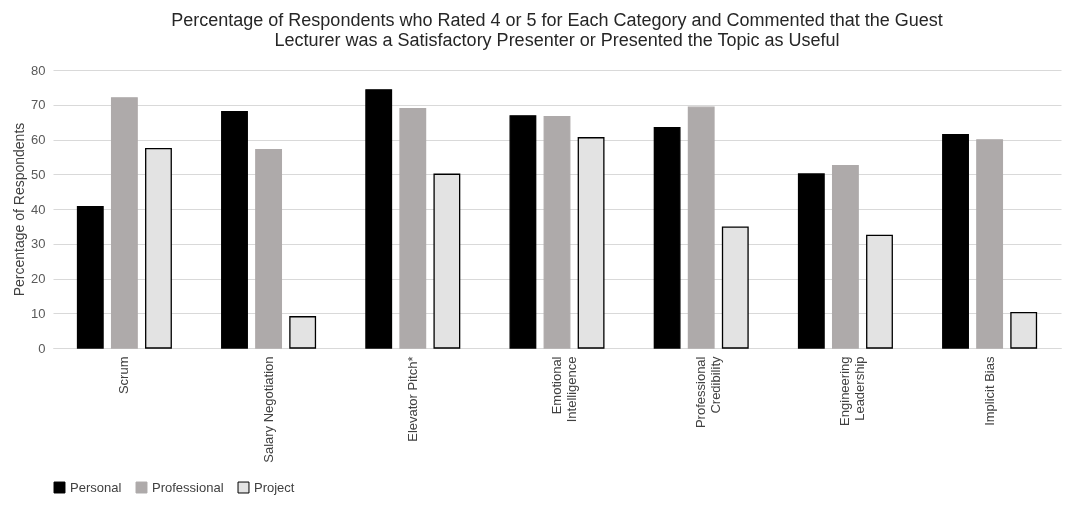  I want to click on y-tick-label: 60, so click(38, 139).